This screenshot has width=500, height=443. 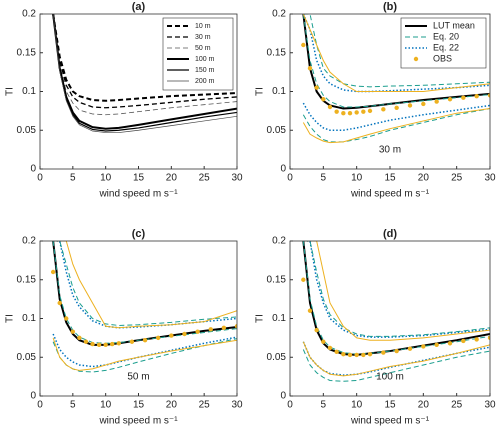 What do you see at coordinates (390, 376) in the screenshot?
I see `annotation: 100 m` at bounding box center [390, 376].